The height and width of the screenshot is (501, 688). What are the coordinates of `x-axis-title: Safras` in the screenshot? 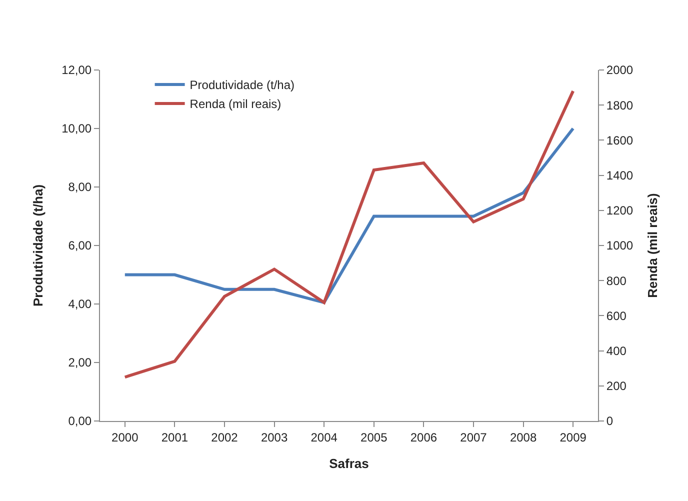 It's located at (349, 463).